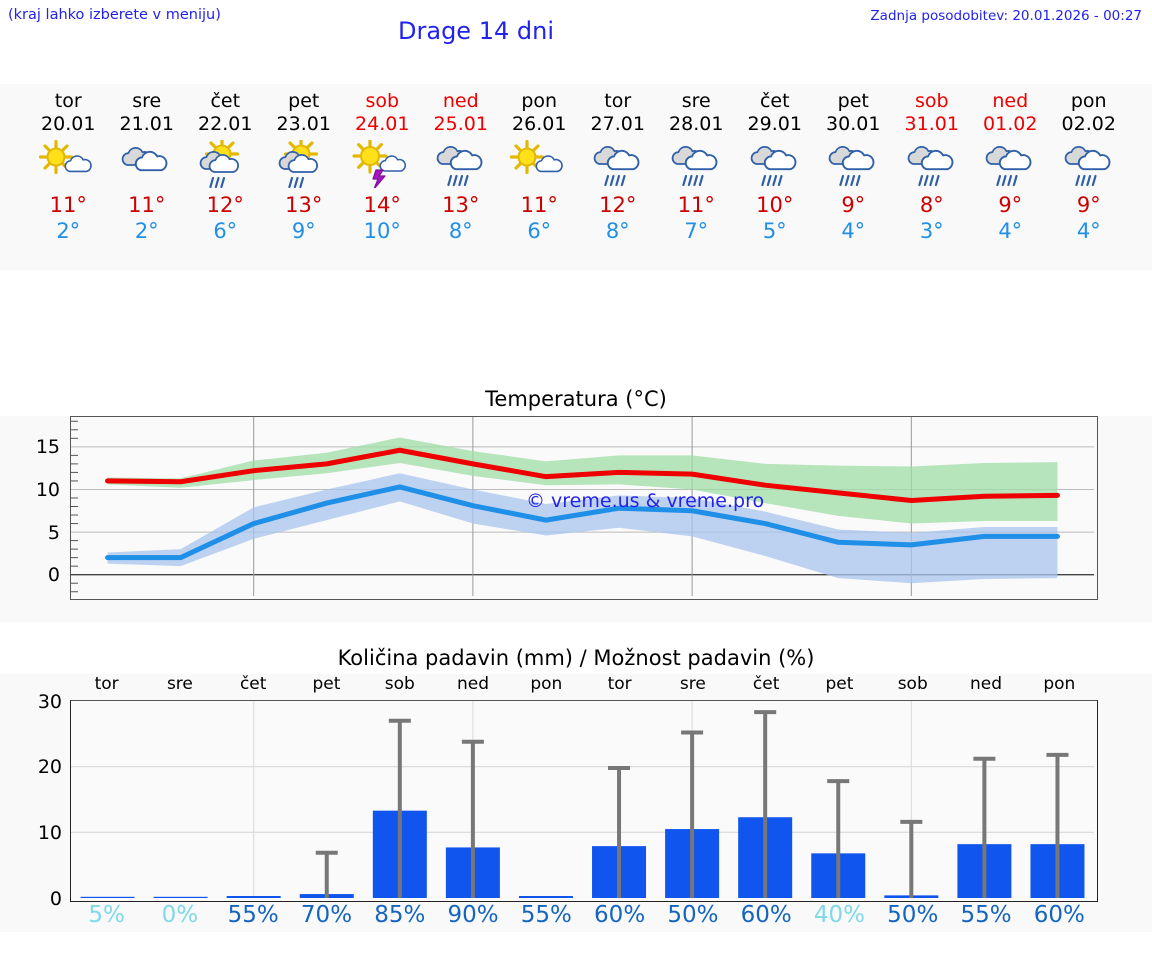 The image size is (1152, 975). What do you see at coordinates (853, 205) in the screenshot?
I see `day-temp-max: 9°` at bounding box center [853, 205].